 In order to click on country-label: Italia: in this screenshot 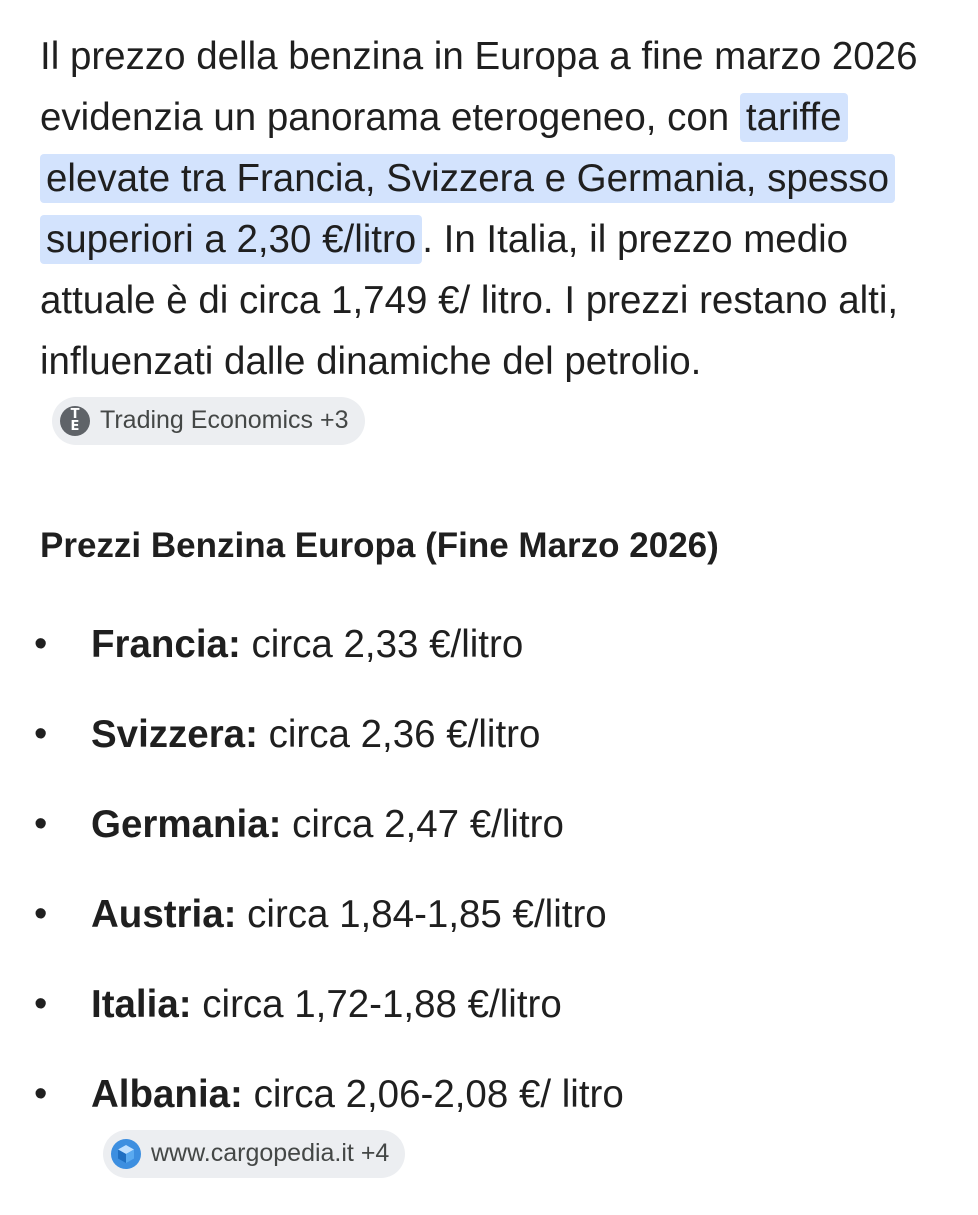, I will do `click(141, 1004)`.